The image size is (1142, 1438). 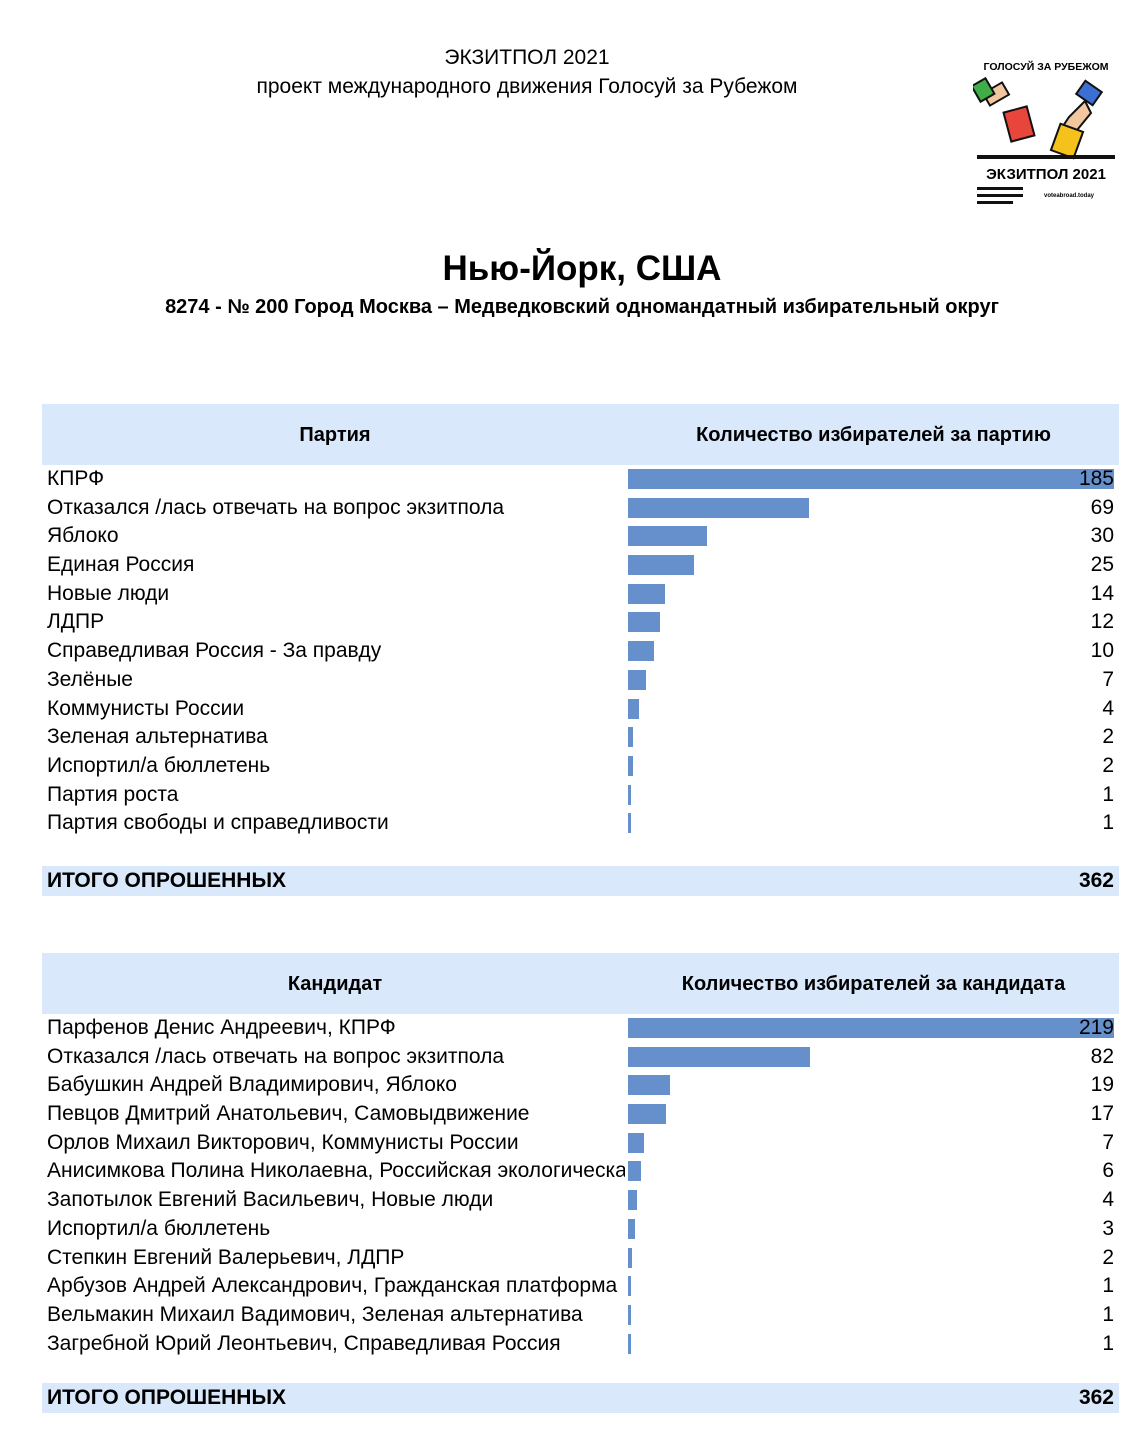 I want to click on party-total-label: ИТОГО ОПРОШЕННЫХ, so click(x=167, y=880).